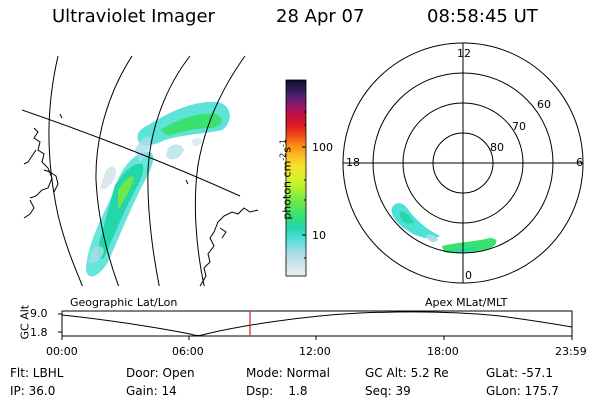 Image resolution: width=600 pixels, height=400 pixels. Describe the element at coordinates (444, 228) in the screenshot. I see `auroral-emission-polar` at that location.